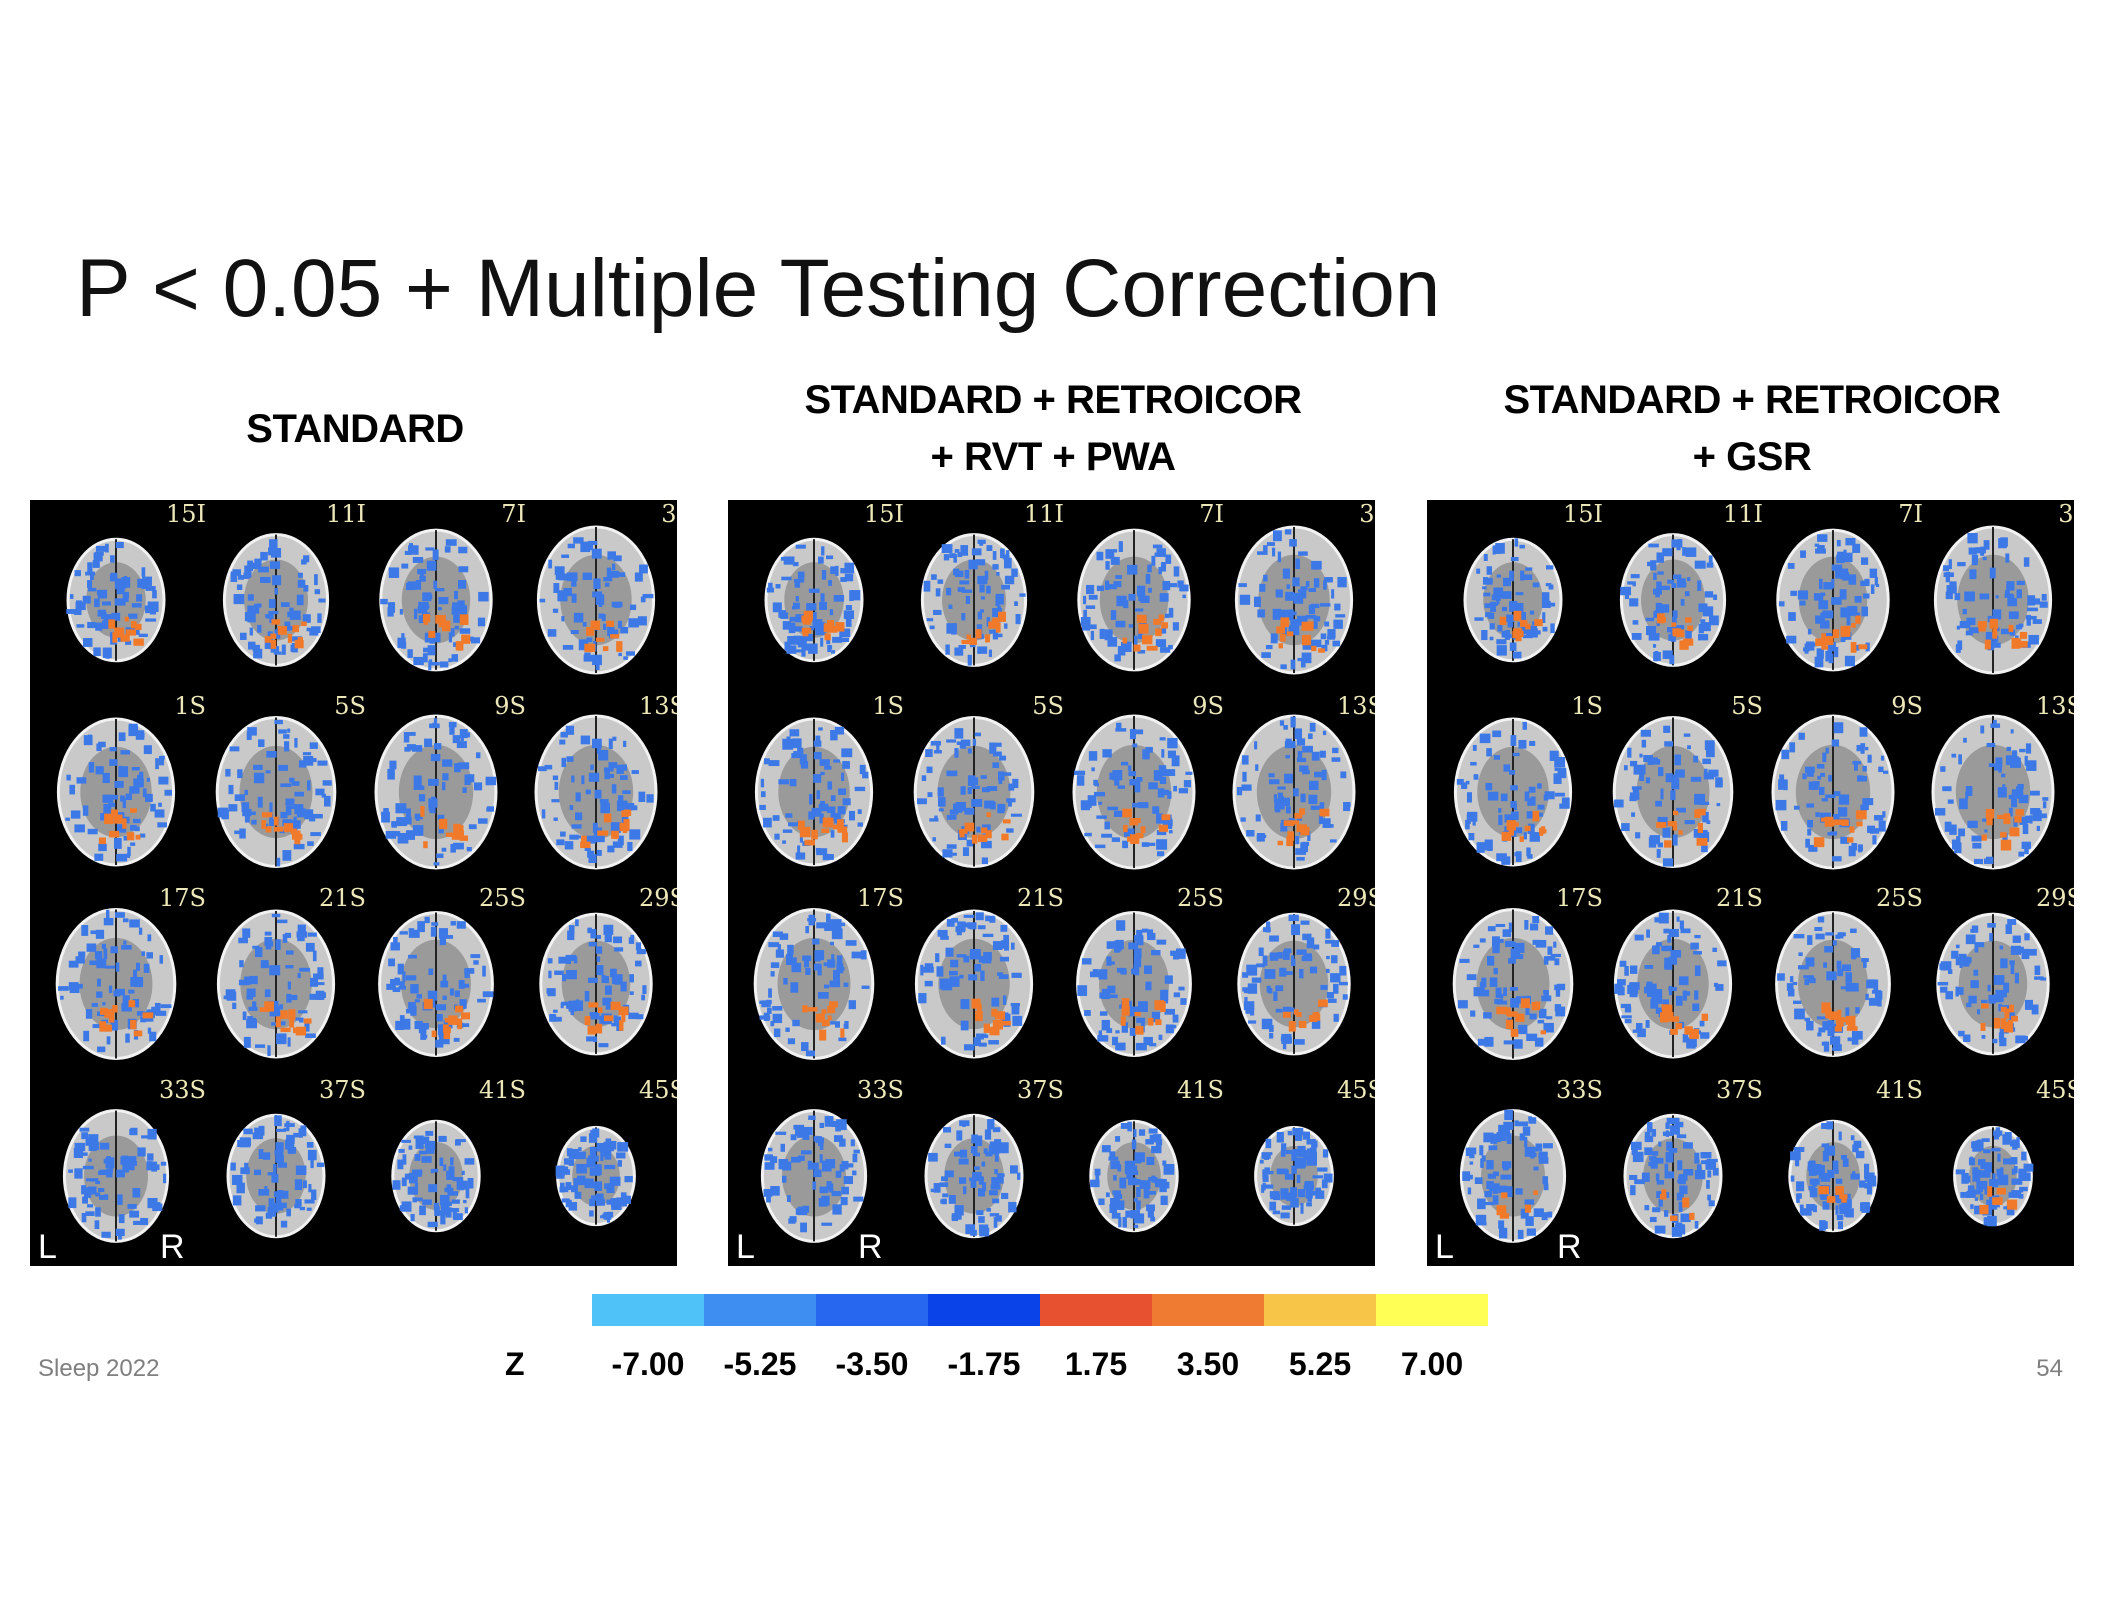 The image size is (2101, 1624). I want to click on slice-label: 1S, so click(888, 706).